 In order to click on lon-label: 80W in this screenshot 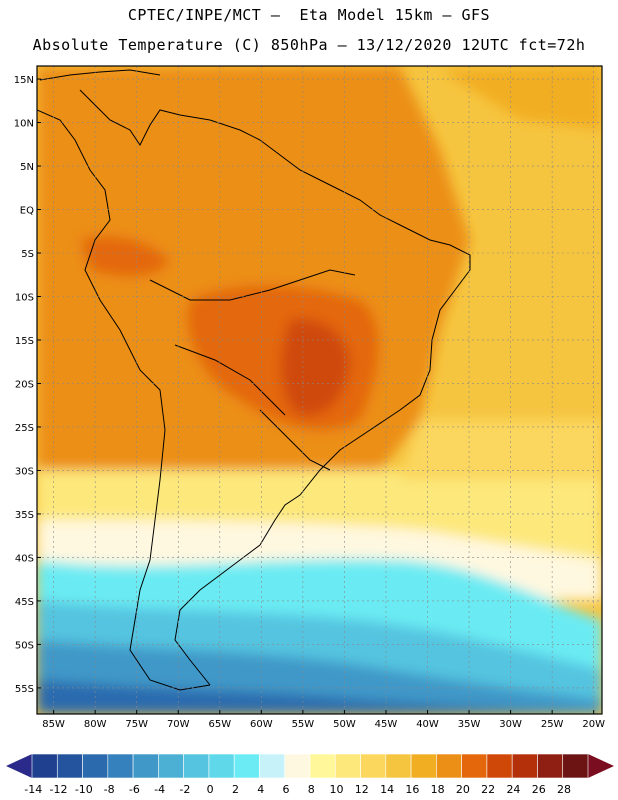, I will do `click(95, 724)`.